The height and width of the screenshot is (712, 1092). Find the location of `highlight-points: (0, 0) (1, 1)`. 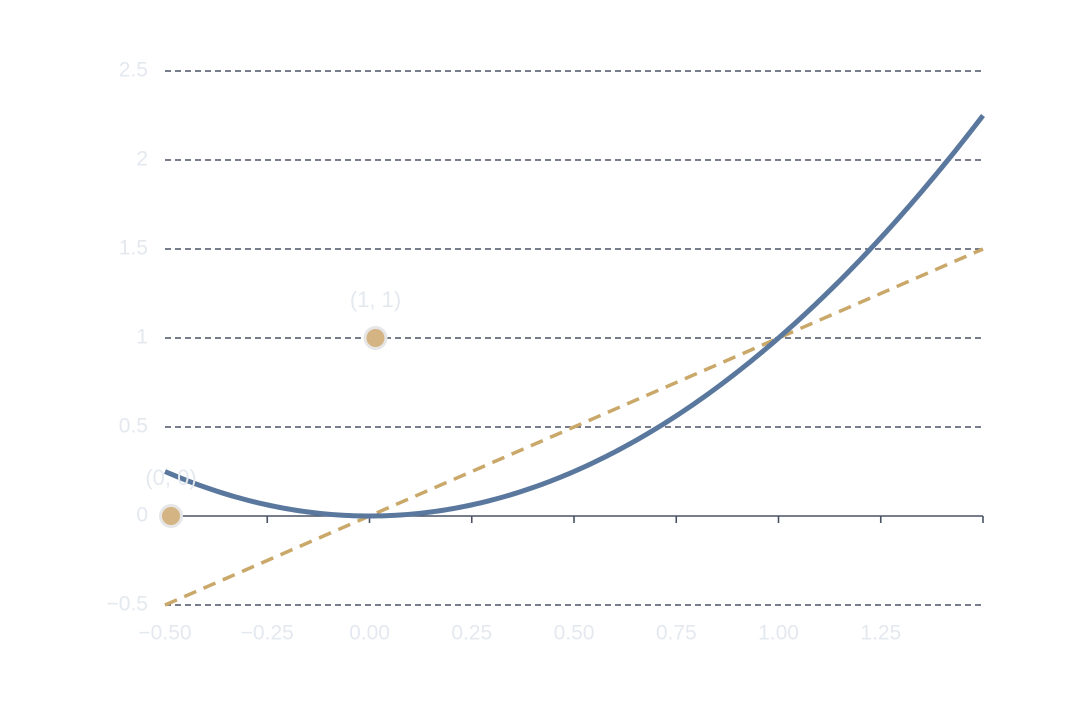

highlight-points: (0, 0) (1, 1) is located at coordinates (273, 407).